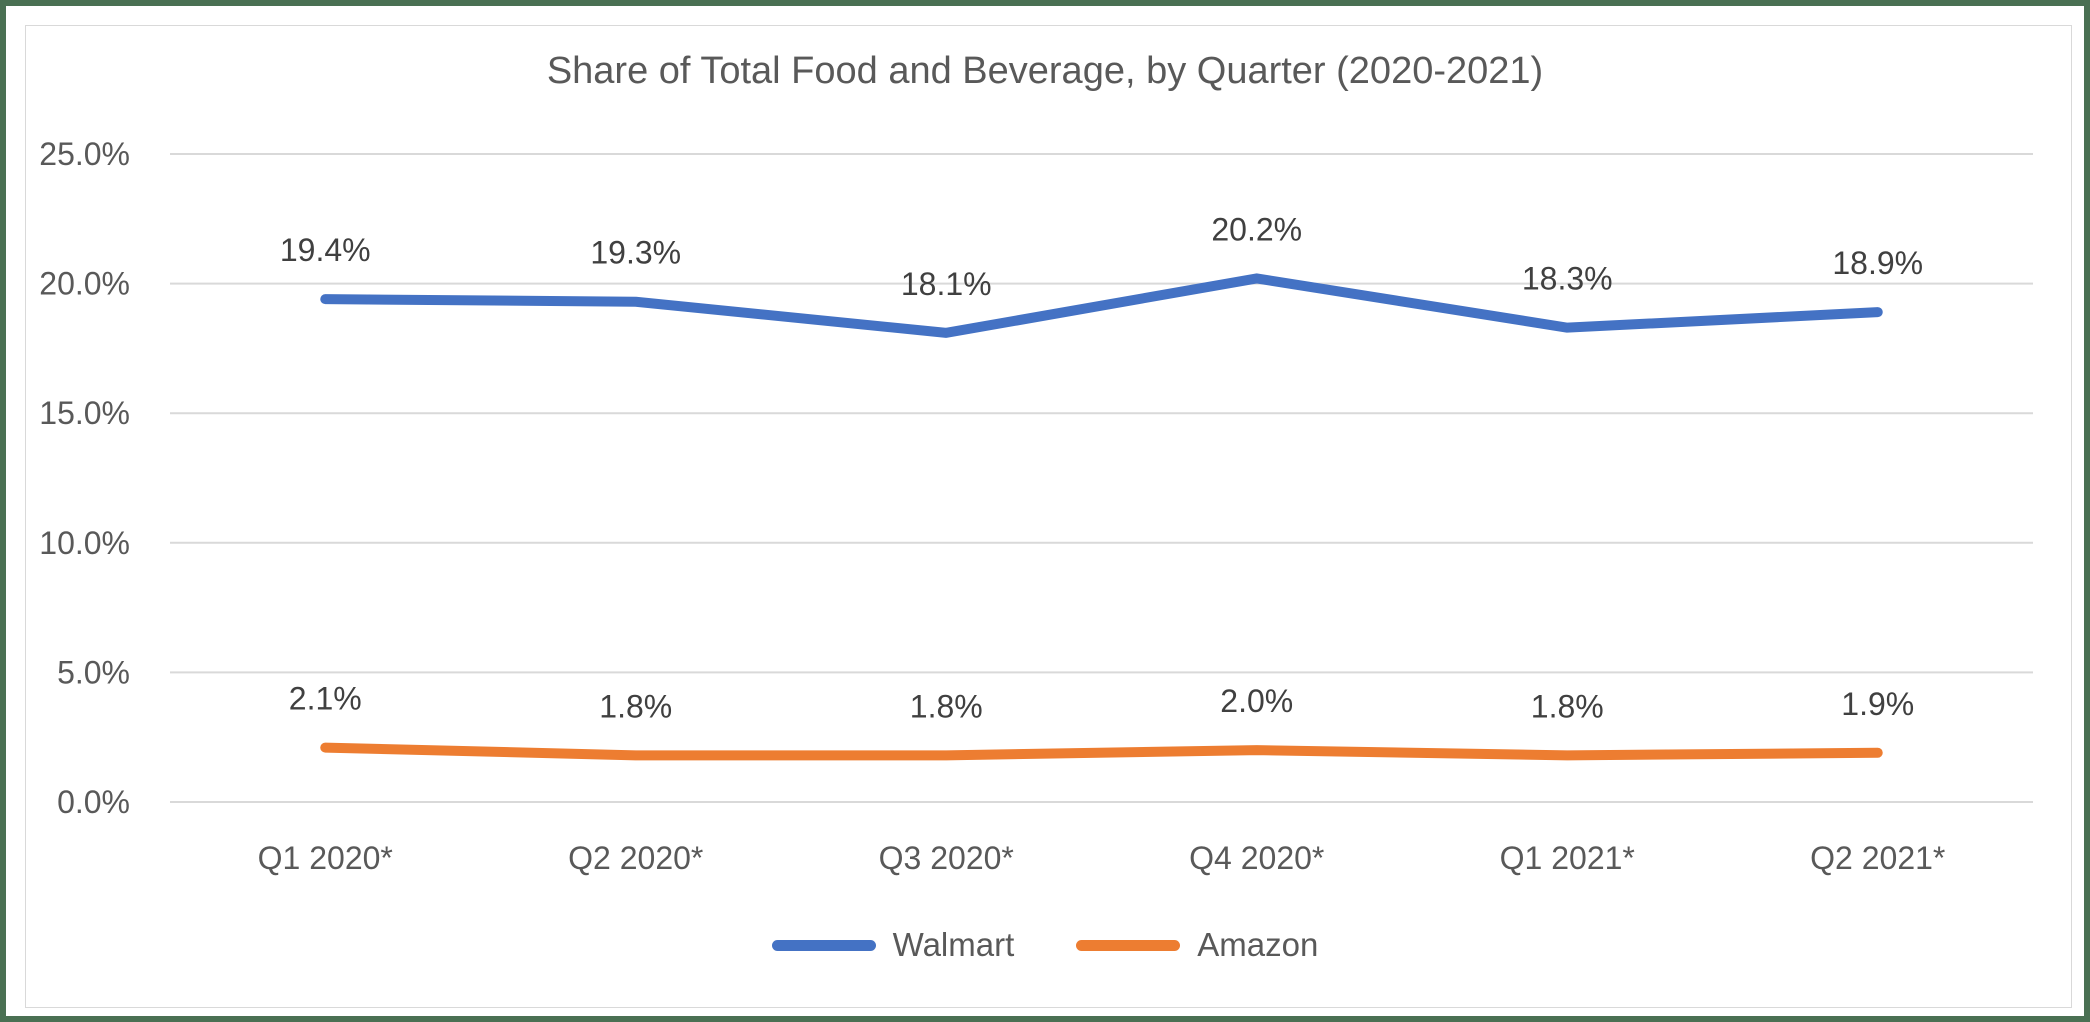 The width and height of the screenshot is (2090, 1022). I want to click on y-tick-label: 15.0%, so click(84, 413).